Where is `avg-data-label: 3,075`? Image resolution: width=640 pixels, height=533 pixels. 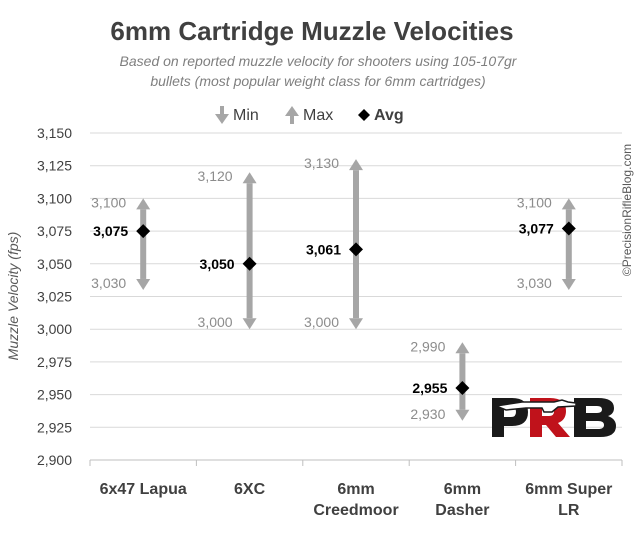
avg-data-label: 3,075 is located at coordinates (110, 231).